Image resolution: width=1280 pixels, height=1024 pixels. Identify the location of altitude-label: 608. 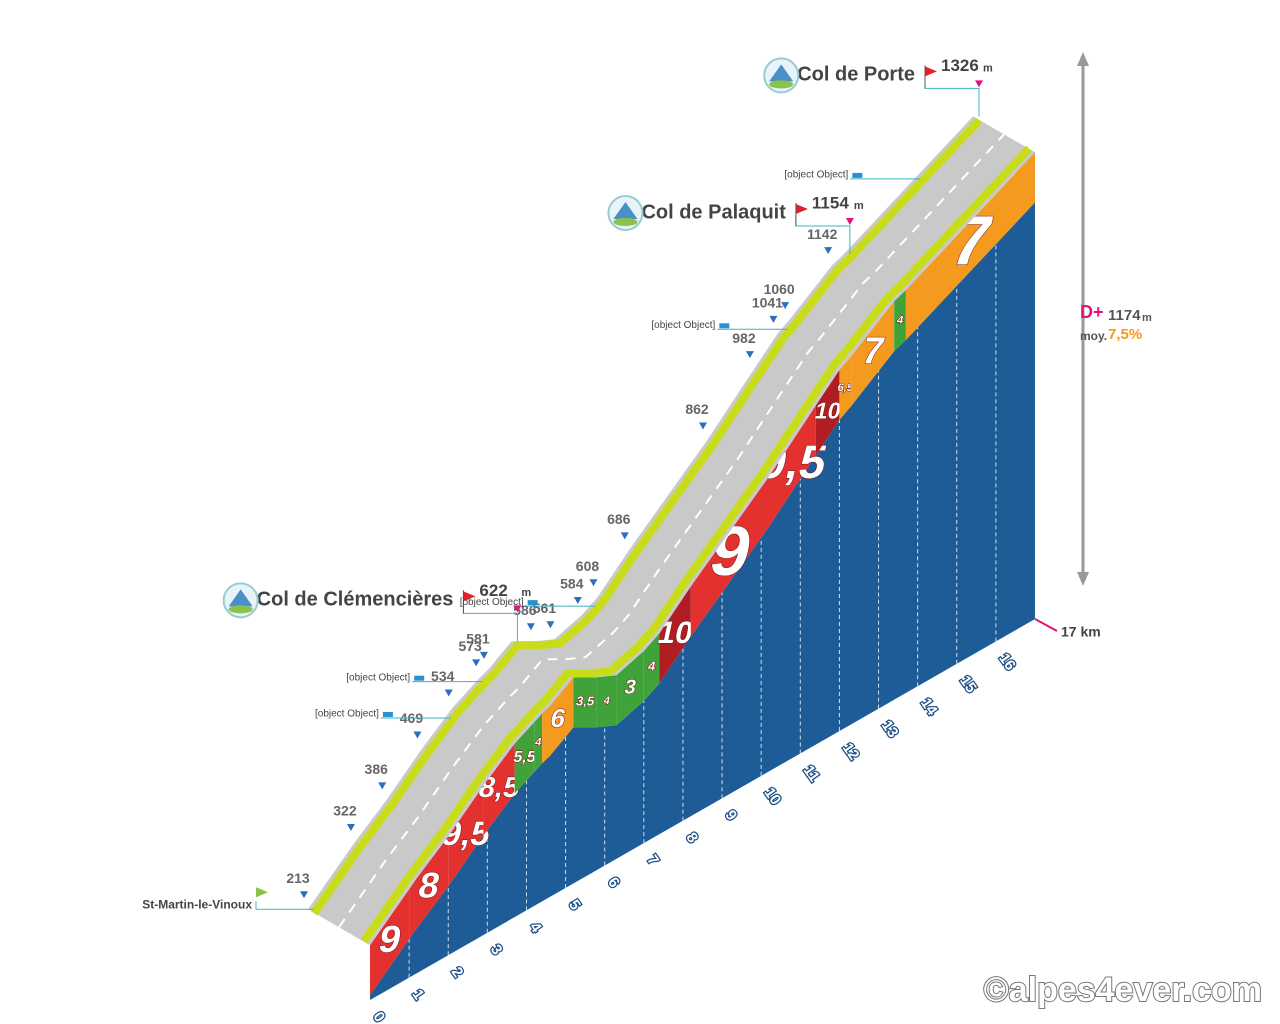
(588, 566).